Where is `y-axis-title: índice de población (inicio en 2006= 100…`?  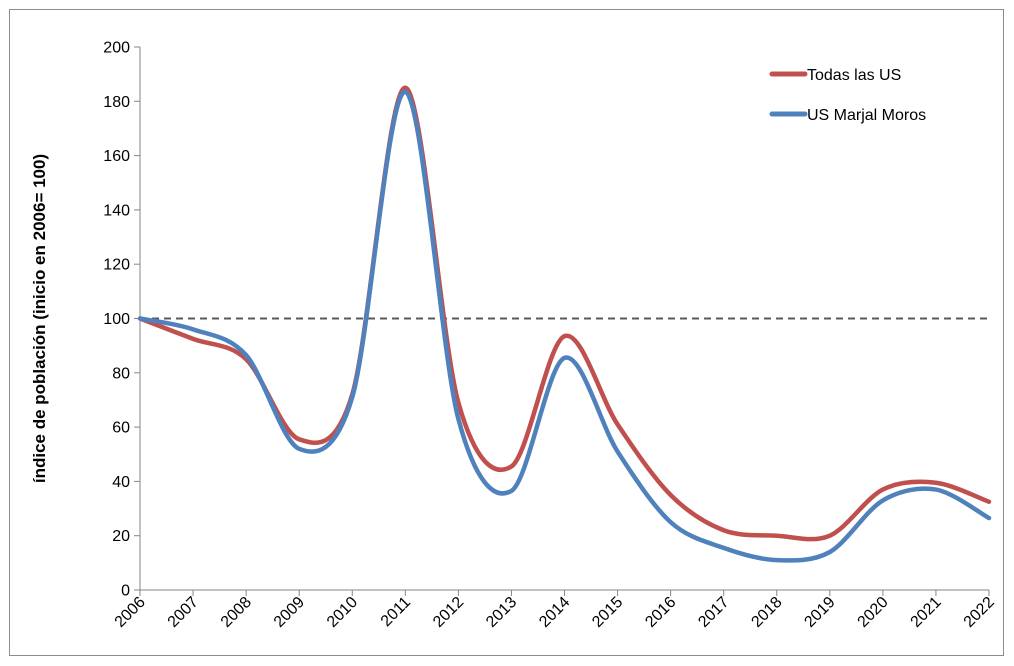
y-axis-title: índice de población (inicio en 2006= 100… is located at coordinates (39, 318).